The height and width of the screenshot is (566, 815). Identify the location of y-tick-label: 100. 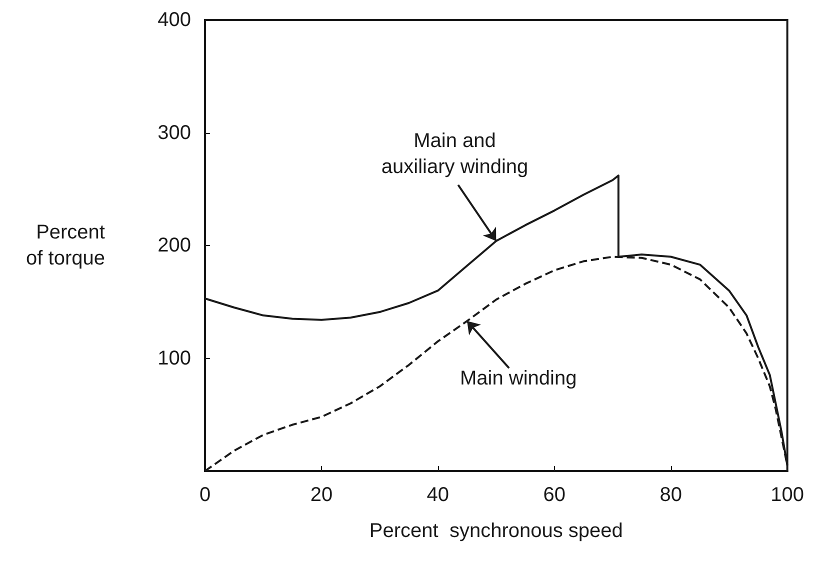
(174, 358).